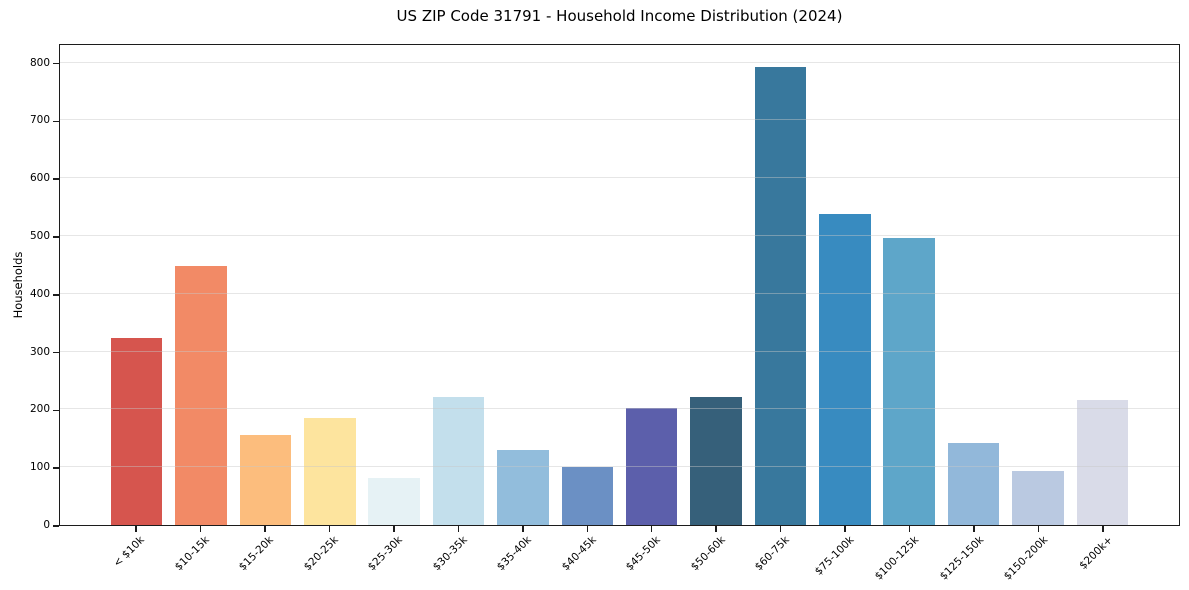  What do you see at coordinates (780, 295) in the screenshot?
I see `bar--60-75k` at bounding box center [780, 295].